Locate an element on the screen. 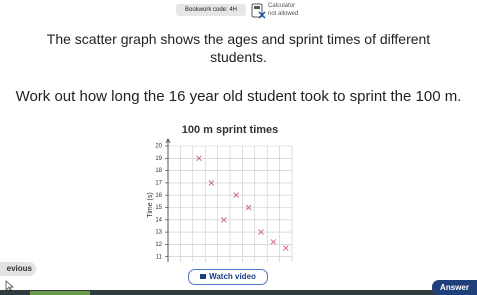  y-tick-label: 11 is located at coordinates (159, 257).